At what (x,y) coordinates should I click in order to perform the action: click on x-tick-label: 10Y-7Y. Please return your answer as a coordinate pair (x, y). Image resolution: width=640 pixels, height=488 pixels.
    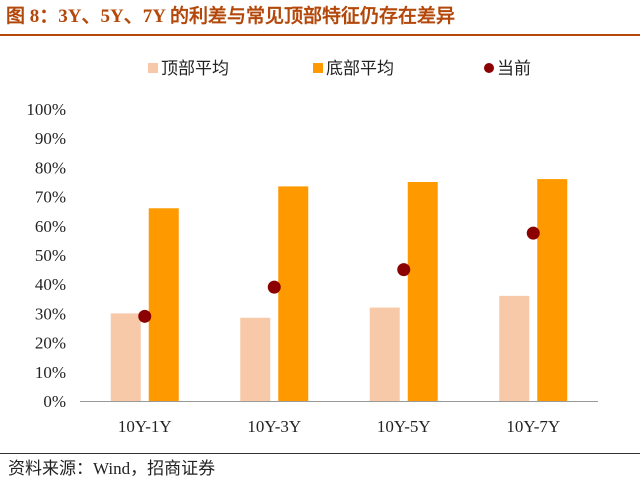
    Looking at the image, I should click on (533, 426).